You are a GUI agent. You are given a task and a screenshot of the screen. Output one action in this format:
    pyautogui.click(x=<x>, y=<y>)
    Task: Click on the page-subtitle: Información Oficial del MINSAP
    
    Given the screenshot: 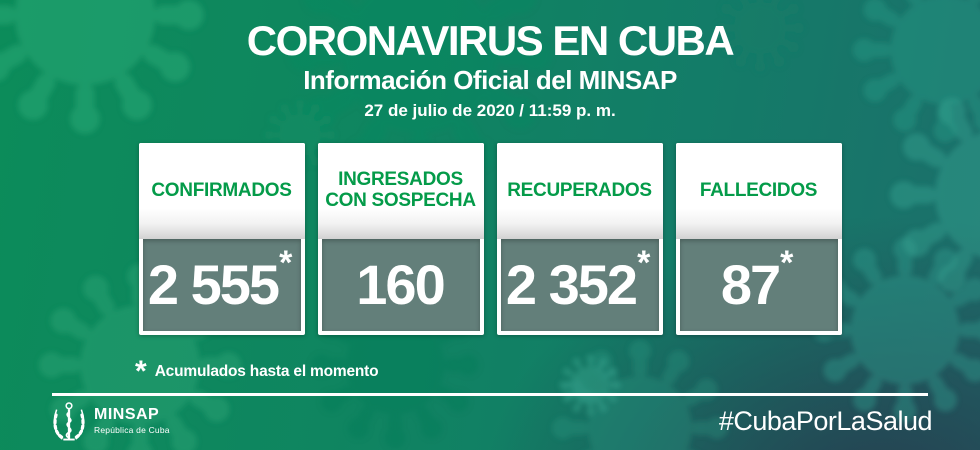 What is the action you would take?
    pyautogui.click(x=490, y=80)
    